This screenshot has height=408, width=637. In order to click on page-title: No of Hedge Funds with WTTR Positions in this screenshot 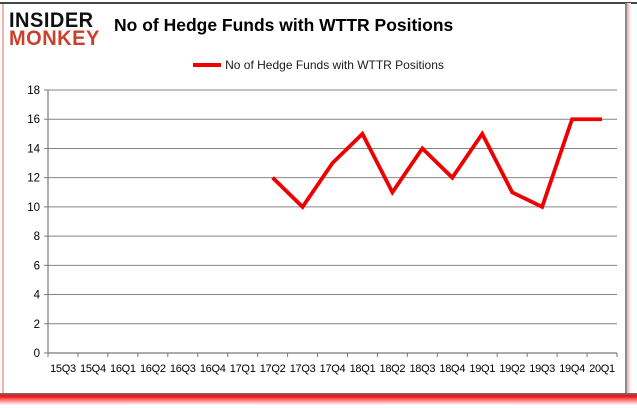, I will do `click(284, 25)`.